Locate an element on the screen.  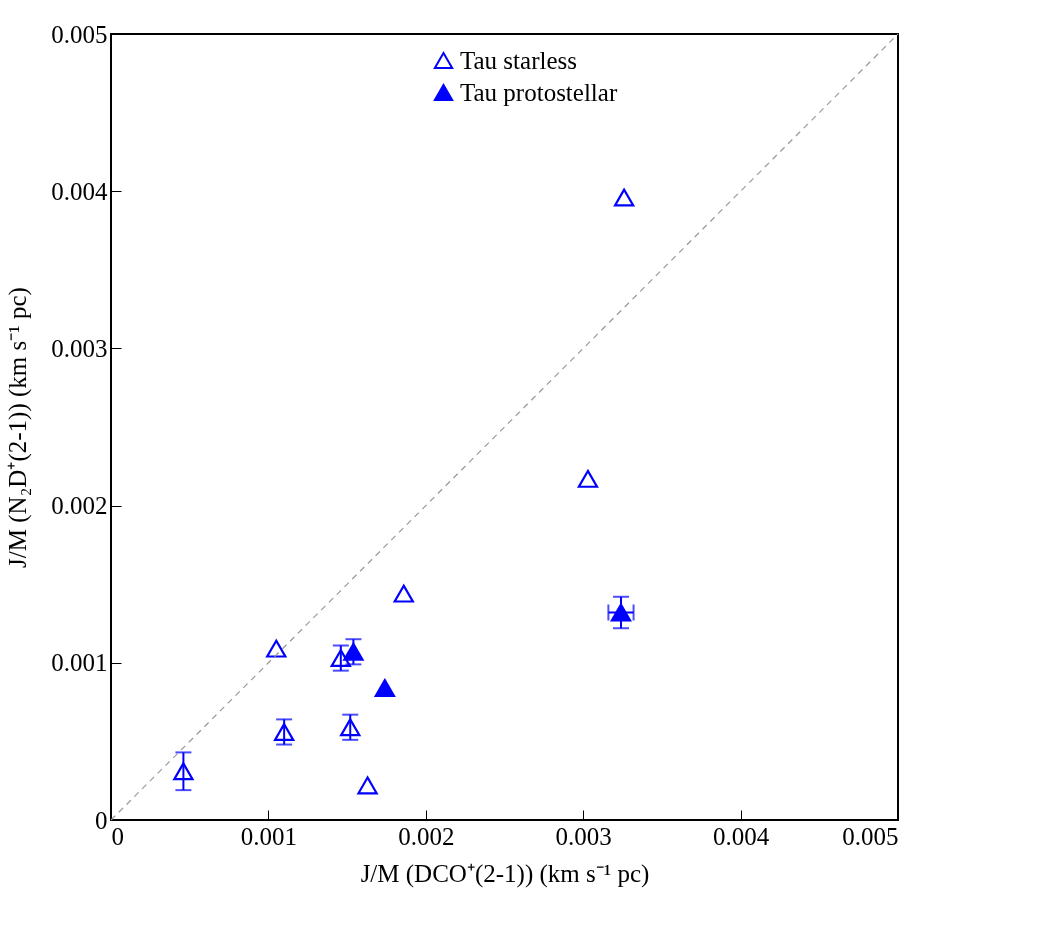
legend-label: Tau protostellar is located at coordinates (539, 92).